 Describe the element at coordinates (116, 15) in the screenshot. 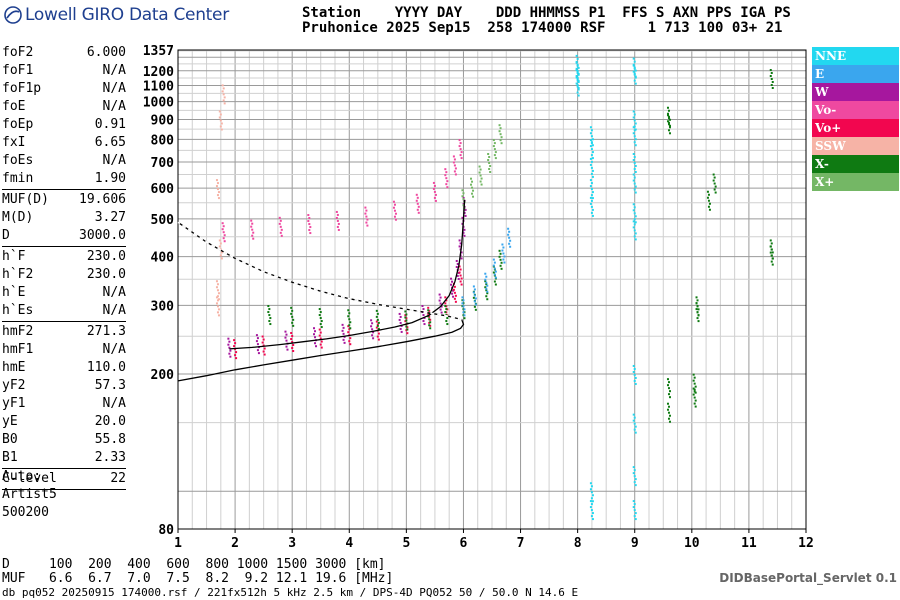

I see `logo: Lowell GIRO Data Center` at that location.